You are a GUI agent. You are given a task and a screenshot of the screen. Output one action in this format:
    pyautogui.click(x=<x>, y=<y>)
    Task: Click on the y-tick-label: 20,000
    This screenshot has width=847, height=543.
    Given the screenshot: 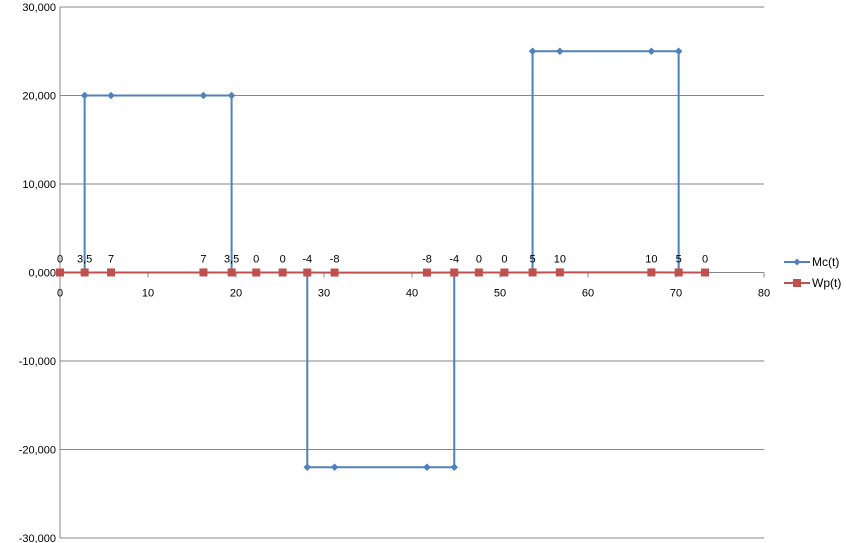 What is the action you would take?
    pyautogui.click(x=39, y=97)
    